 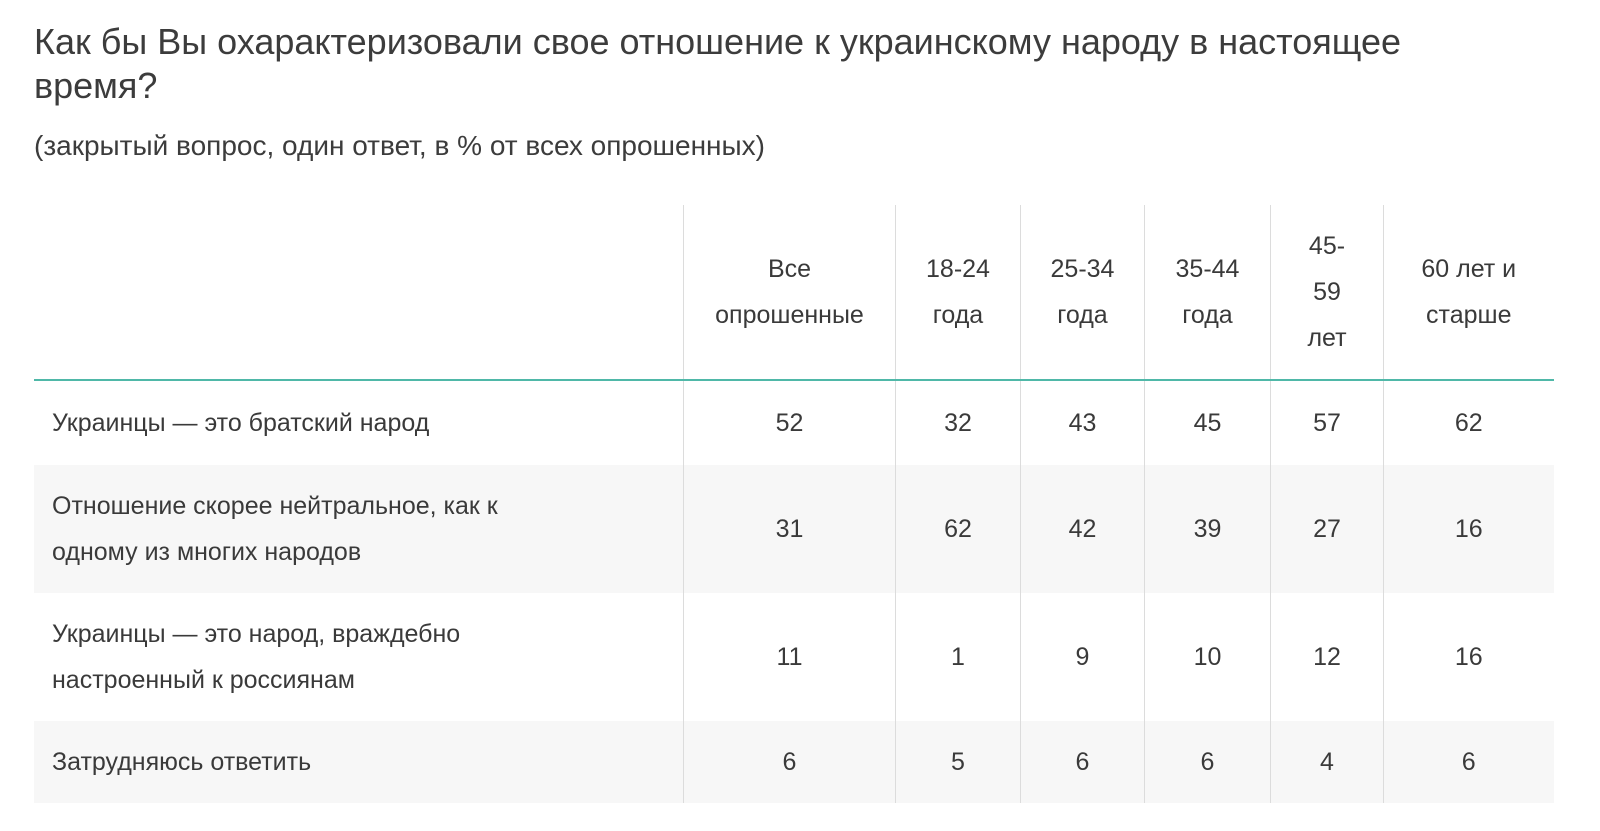 What do you see at coordinates (359, 762) in the screenshot?
I see `row-label: Затрудняюсь ответить` at bounding box center [359, 762].